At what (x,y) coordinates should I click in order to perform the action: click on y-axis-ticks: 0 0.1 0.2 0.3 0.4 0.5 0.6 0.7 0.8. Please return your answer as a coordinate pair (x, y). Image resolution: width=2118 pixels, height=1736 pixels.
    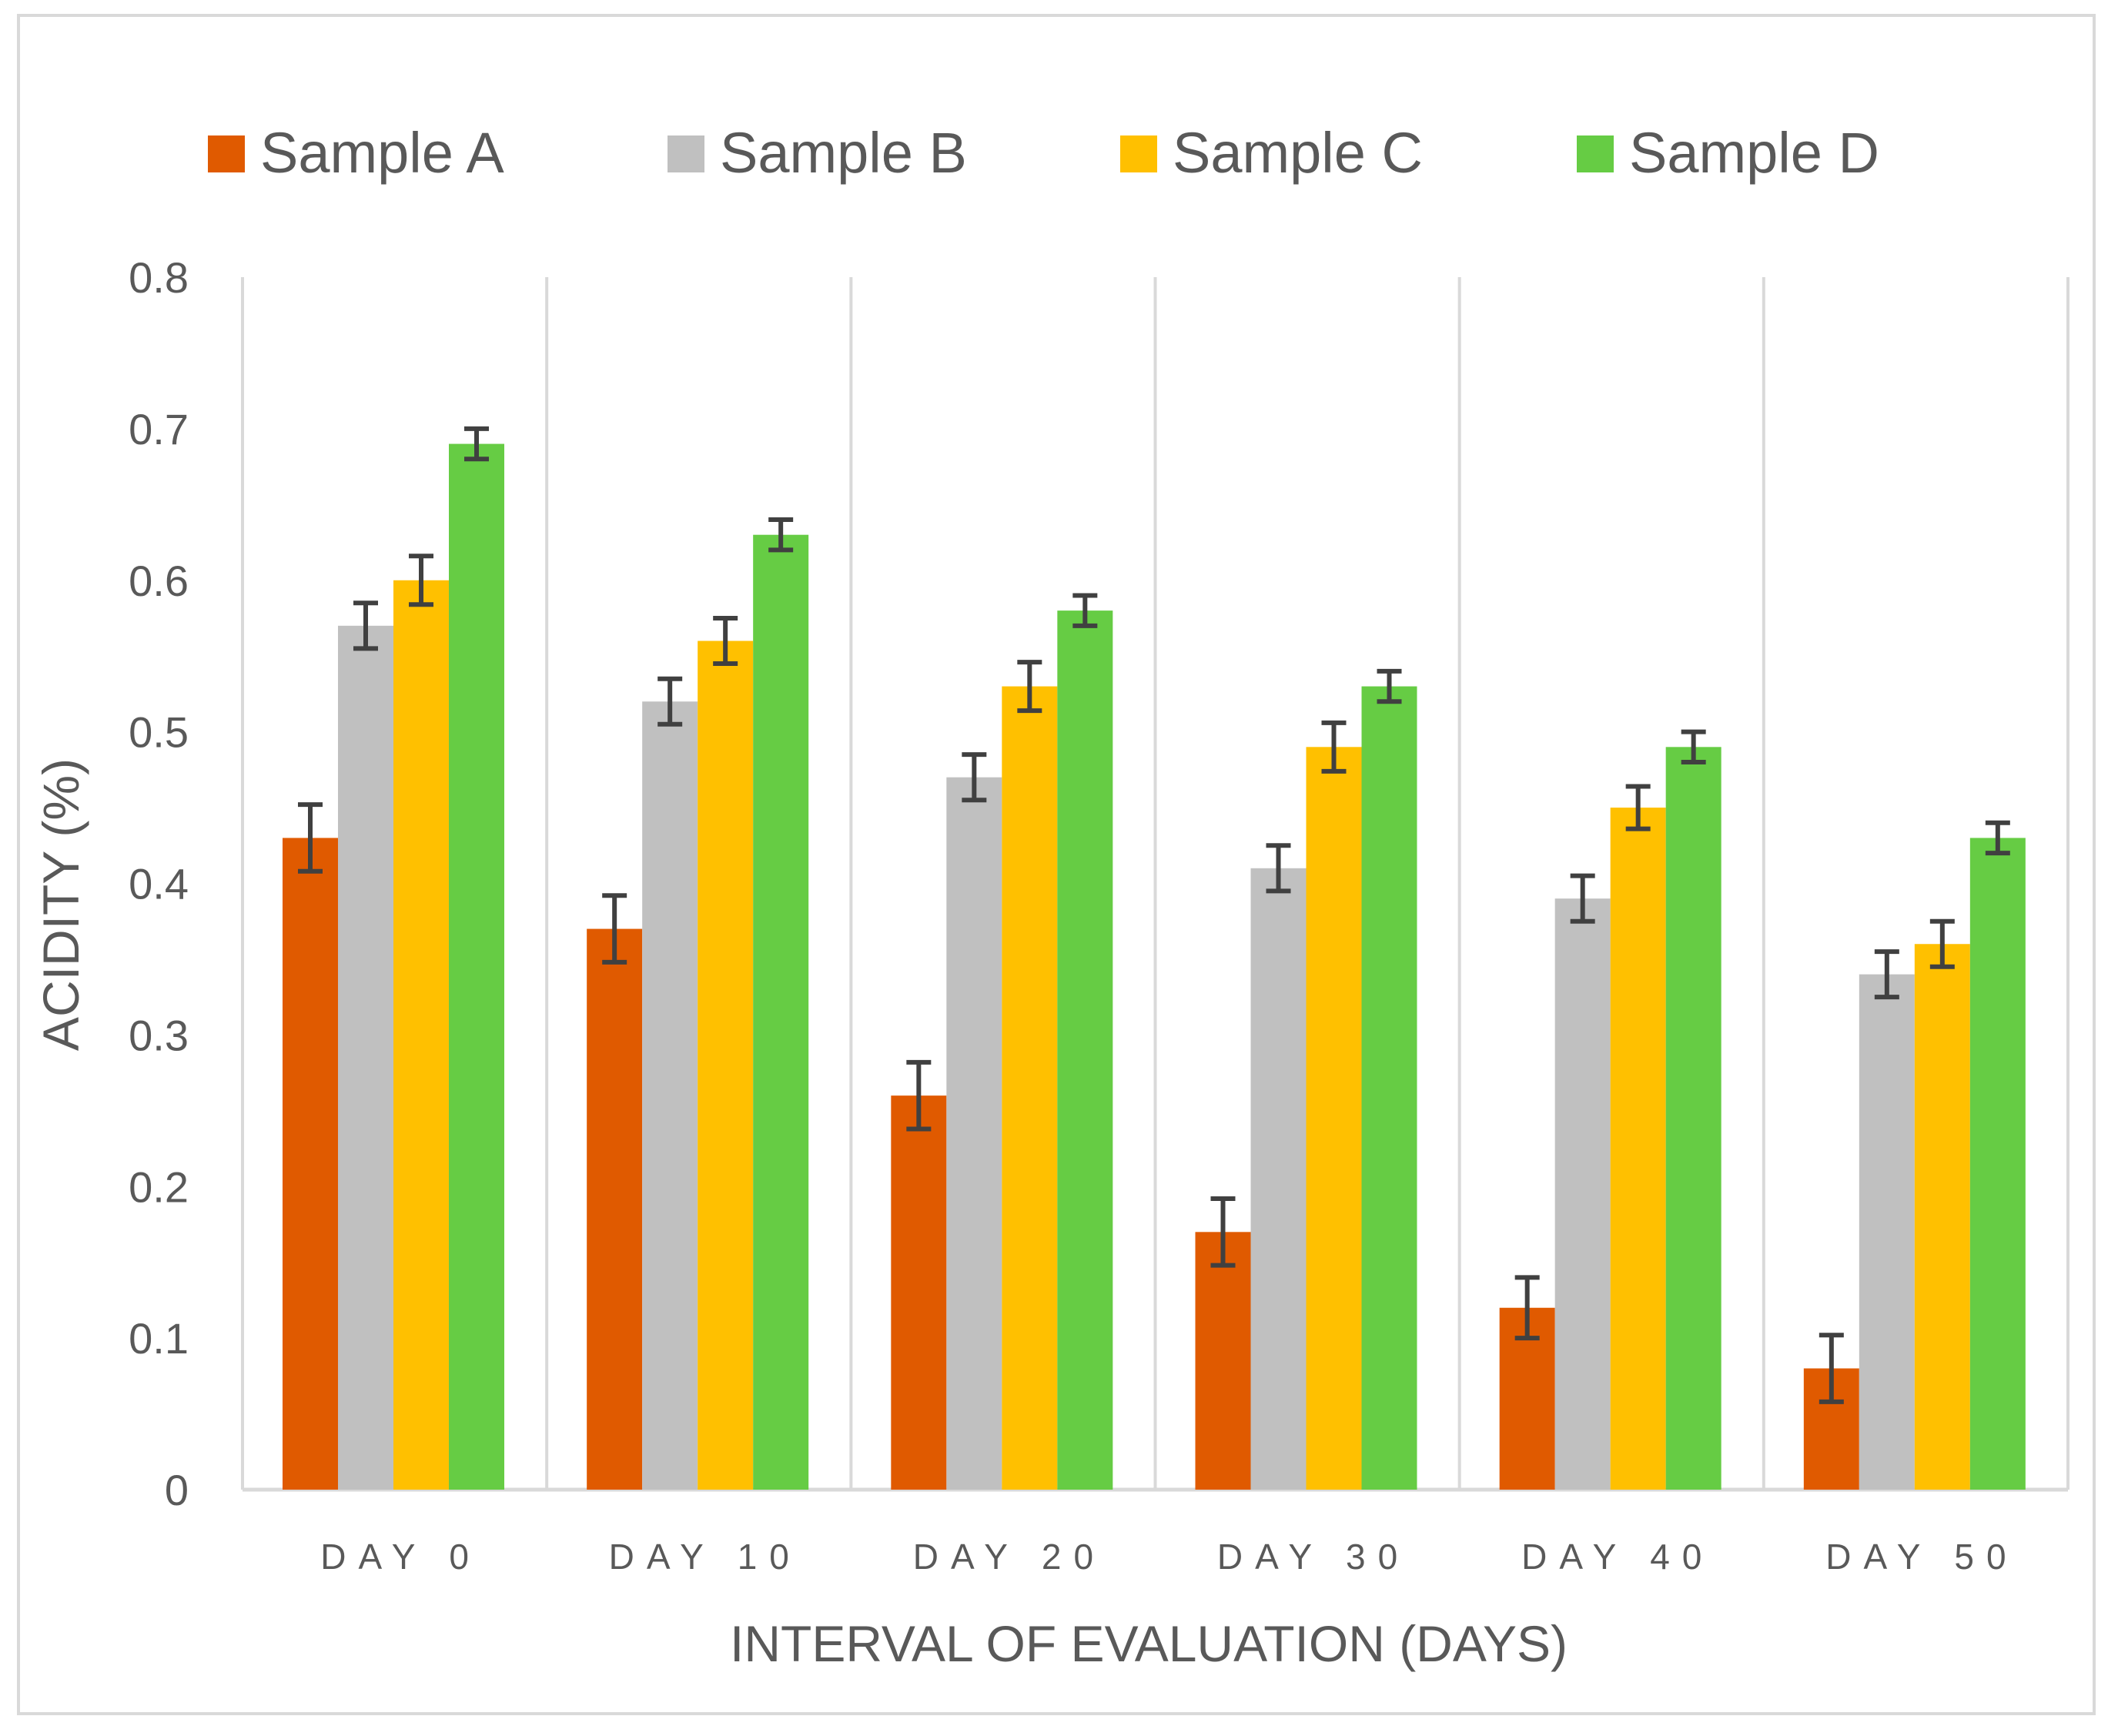
    Looking at the image, I should click on (159, 883).